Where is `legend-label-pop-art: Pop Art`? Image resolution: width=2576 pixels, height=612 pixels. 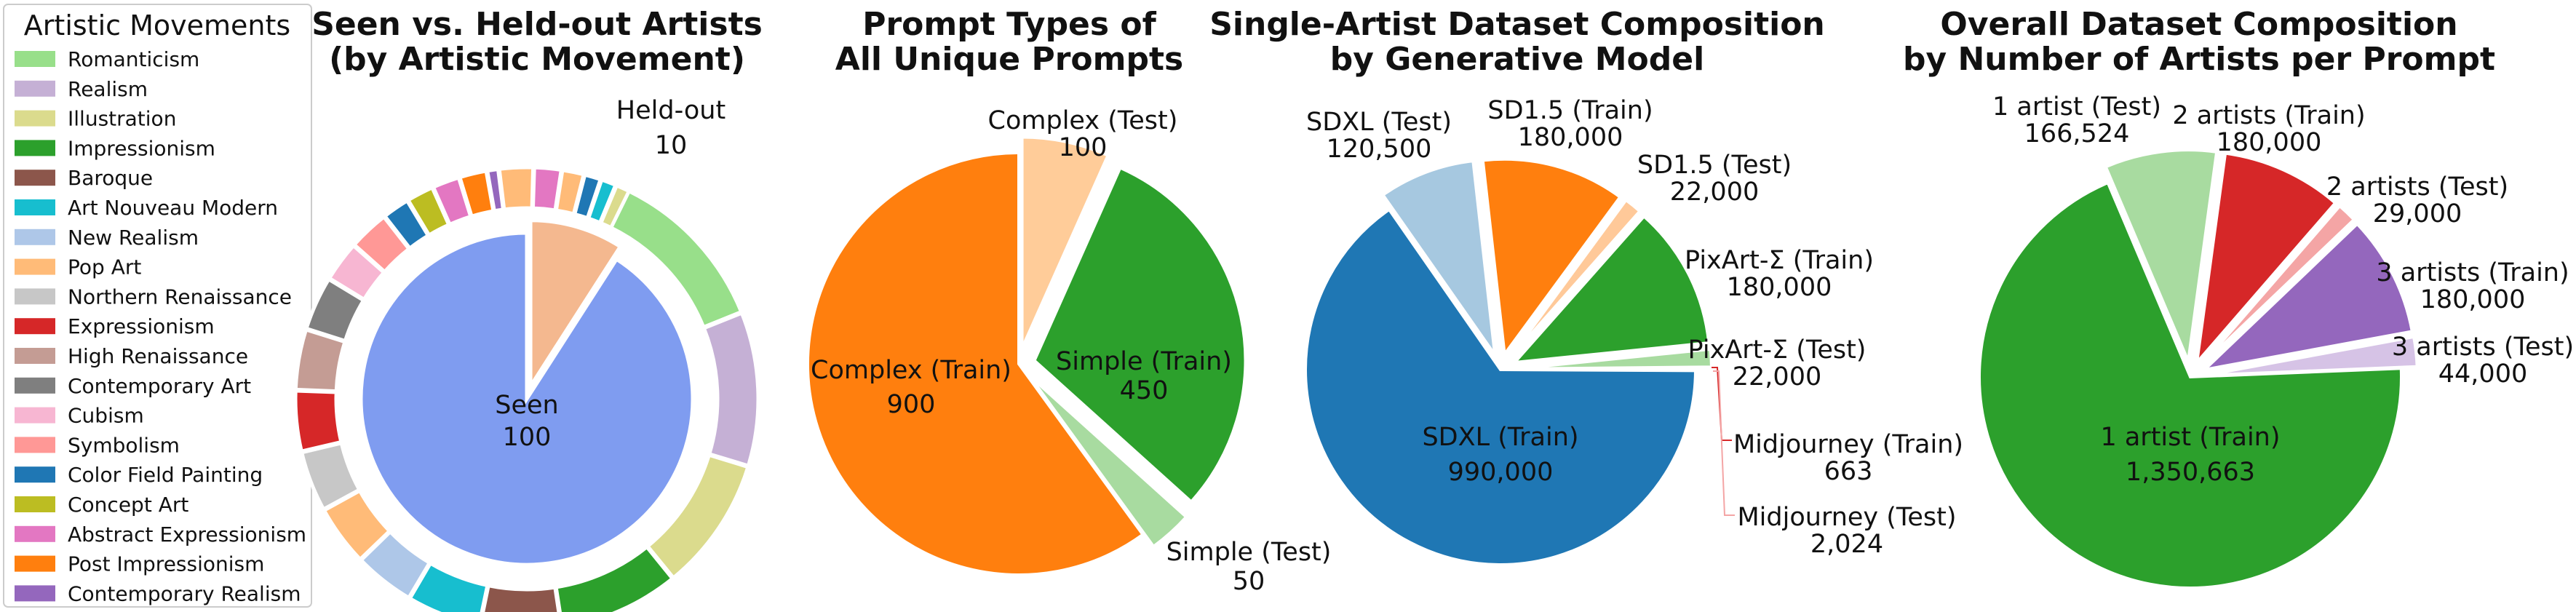 legend-label-pop-art: Pop Art is located at coordinates (104, 267).